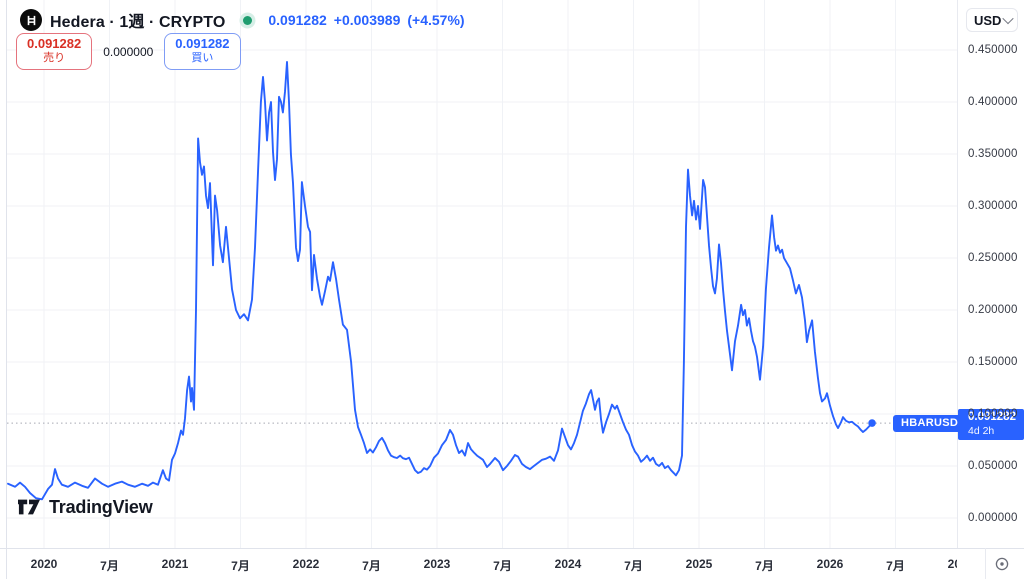 The height and width of the screenshot is (579, 1024). What do you see at coordinates (993, 102) in the screenshot?
I see `price-axis-label: 0.400000` at bounding box center [993, 102].